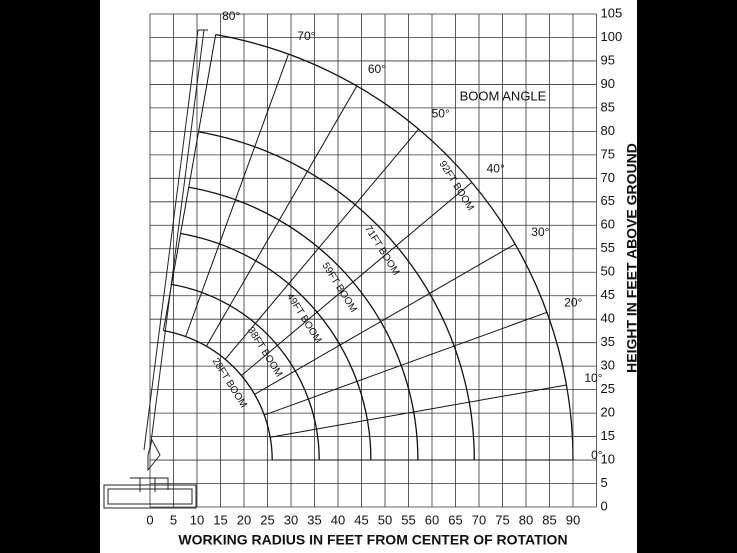 Image resolution: width=737 pixels, height=553 pixels. Describe the element at coordinates (432, 519) in the screenshot. I see `x-tick-label: 60` at that location.